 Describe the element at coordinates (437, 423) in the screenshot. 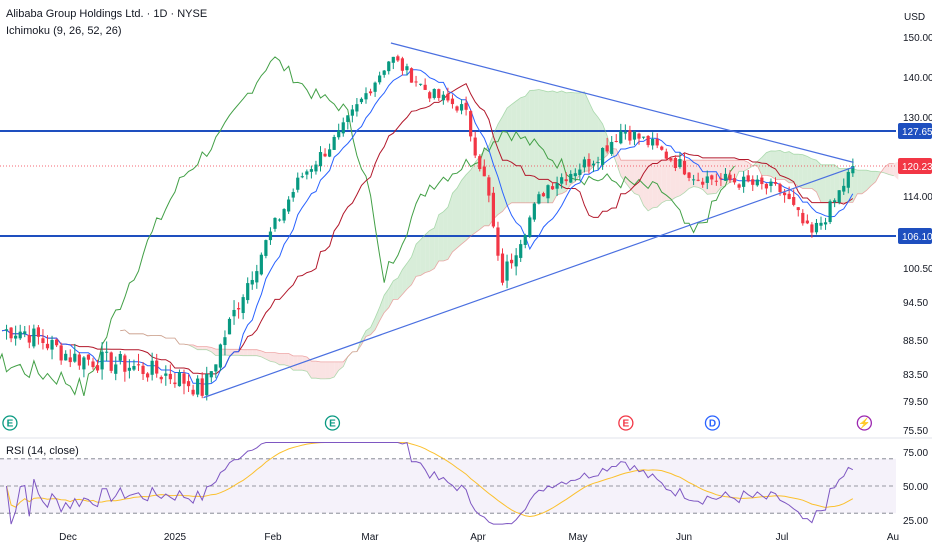

I see `event-badges: E E E D ⚡` at that location.